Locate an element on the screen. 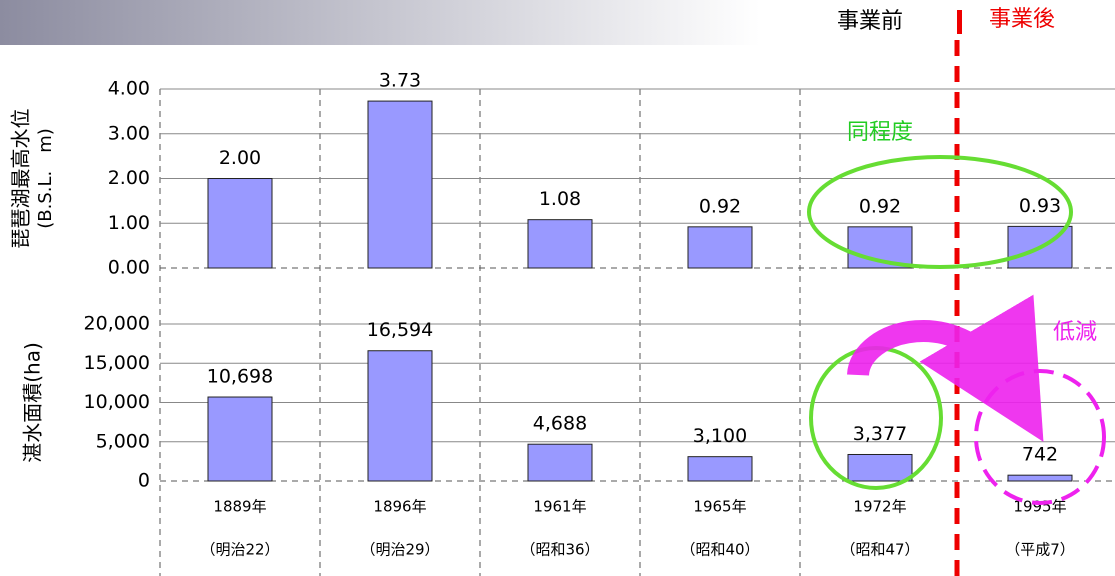  x-tick-sublabel: （昭和36） is located at coordinates (559, 550).